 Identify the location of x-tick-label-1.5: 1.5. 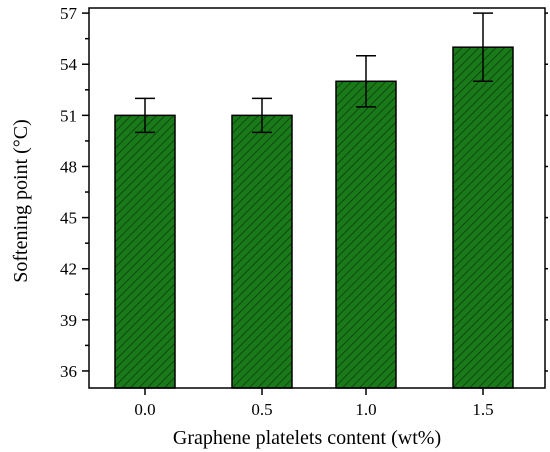
(482, 409).